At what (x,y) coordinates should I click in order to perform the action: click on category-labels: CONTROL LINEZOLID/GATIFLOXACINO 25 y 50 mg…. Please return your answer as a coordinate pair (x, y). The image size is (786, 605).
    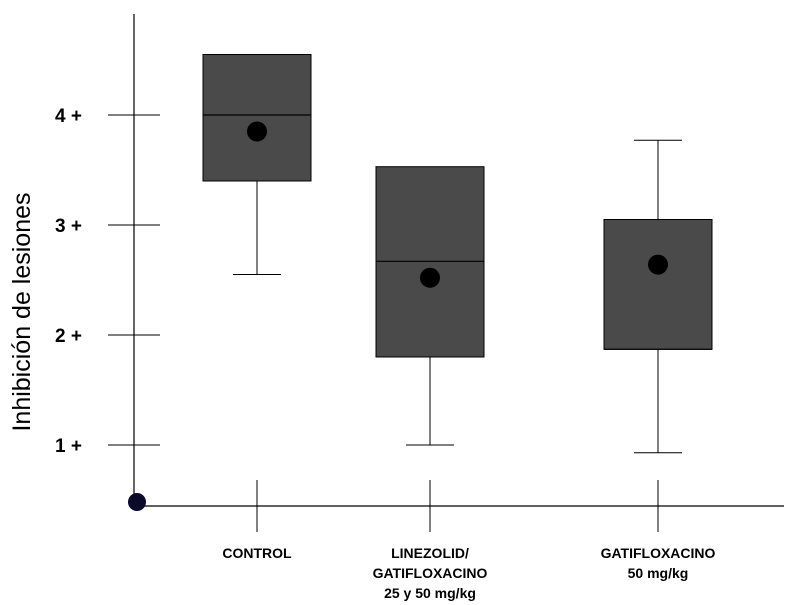
    Looking at the image, I should click on (468, 573).